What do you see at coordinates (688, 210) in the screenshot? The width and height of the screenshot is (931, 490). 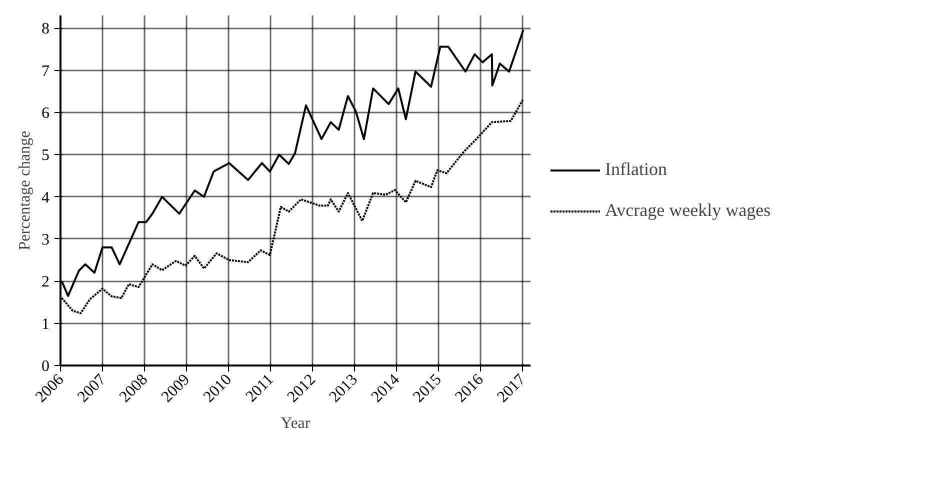 I see `legend-label: Avcrage weekly wages` at bounding box center [688, 210].